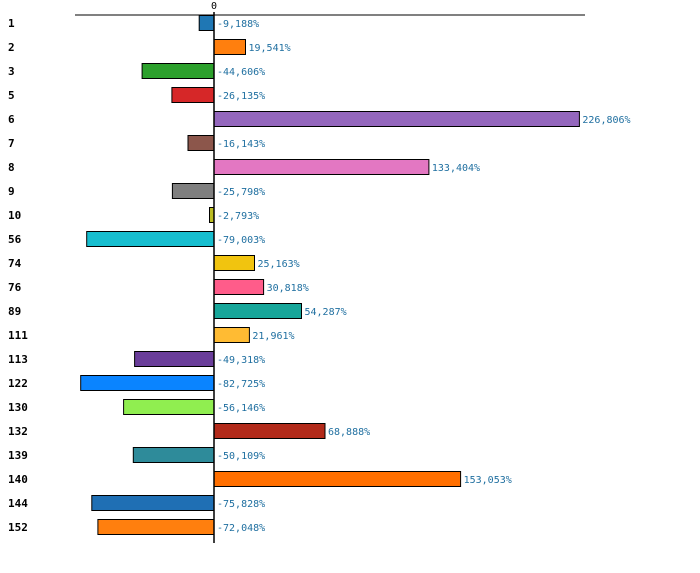  What do you see at coordinates (18, 335) in the screenshot?
I see `category-label: 111` at bounding box center [18, 335].